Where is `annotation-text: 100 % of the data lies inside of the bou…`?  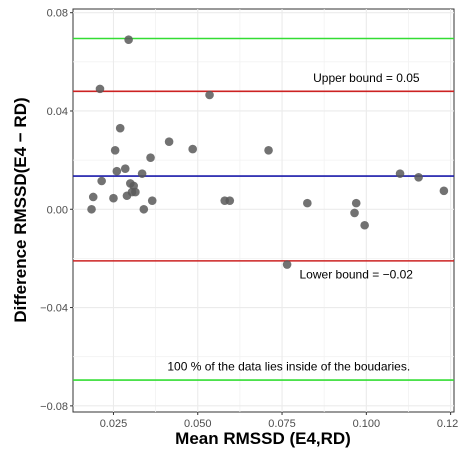
annotation-text: 100 % of the data lies inside of the bou… is located at coordinates (288, 367).